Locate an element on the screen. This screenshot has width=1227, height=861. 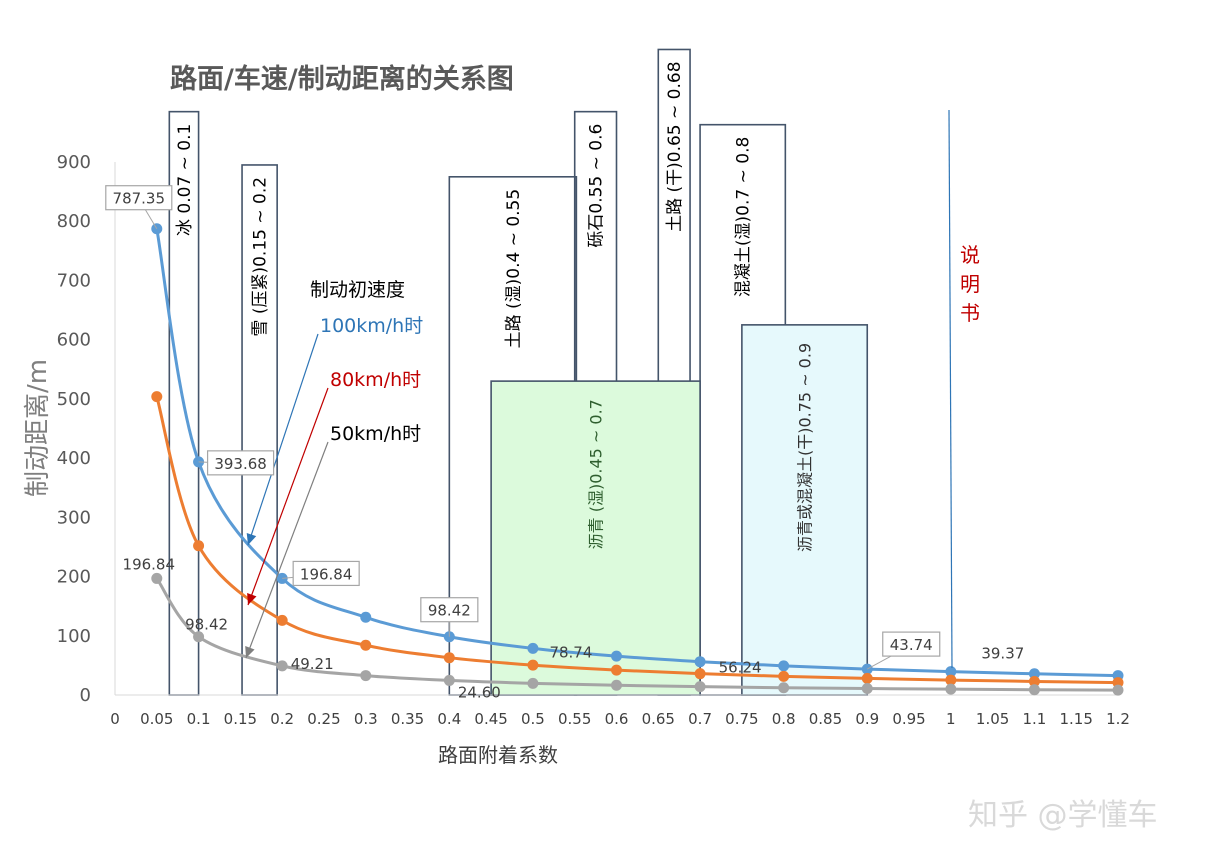
zone-label: 砾石0.55 ~ 0.6 is located at coordinates (597, 186).